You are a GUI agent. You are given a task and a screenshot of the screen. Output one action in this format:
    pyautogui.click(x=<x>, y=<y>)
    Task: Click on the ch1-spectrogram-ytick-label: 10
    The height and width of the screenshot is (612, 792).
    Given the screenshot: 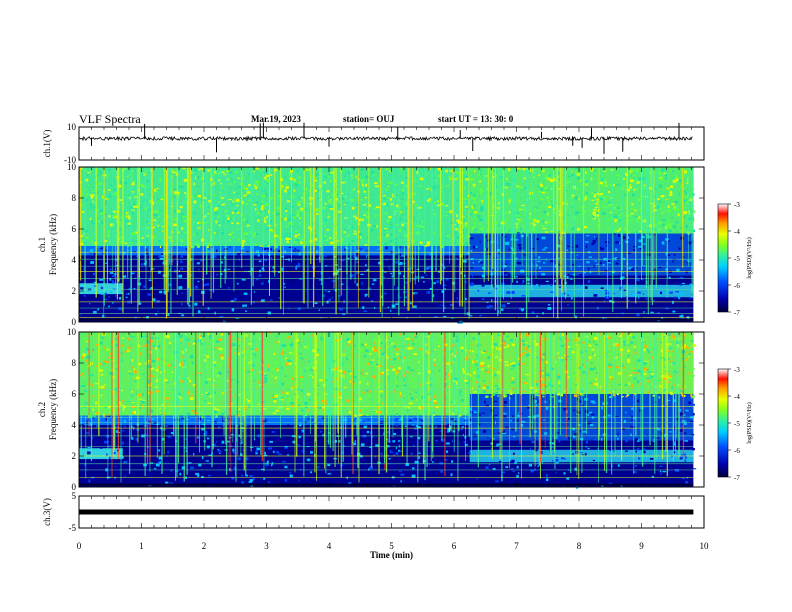 What is the action you would take?
    pyautogui.click(x=72, y=167)
    